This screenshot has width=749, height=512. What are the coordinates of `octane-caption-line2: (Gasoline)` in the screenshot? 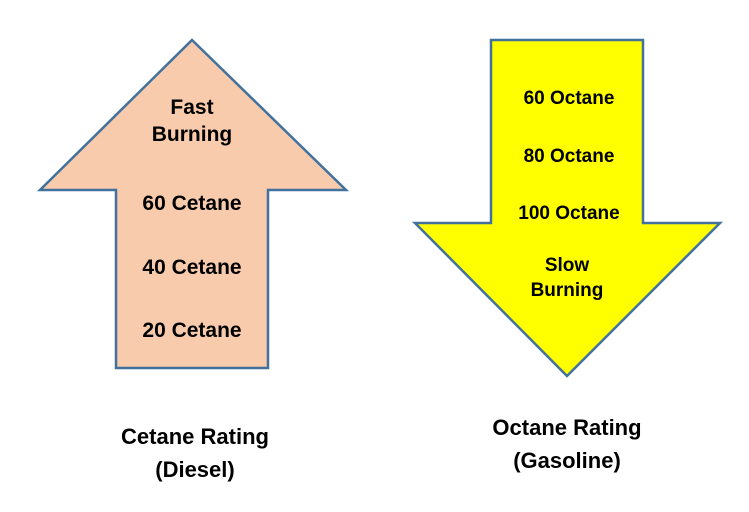 It's located at (567, 460).